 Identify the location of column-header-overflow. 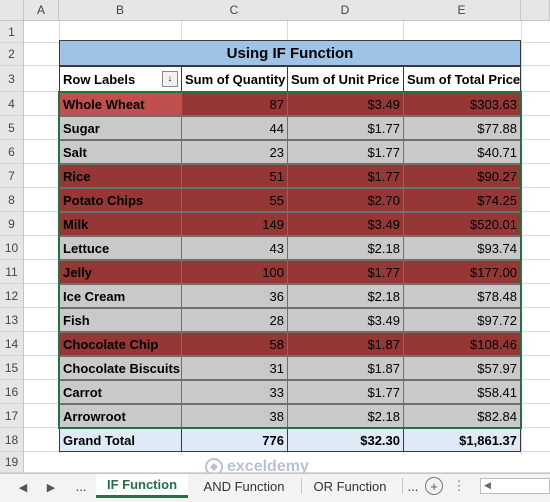
(535, 10).